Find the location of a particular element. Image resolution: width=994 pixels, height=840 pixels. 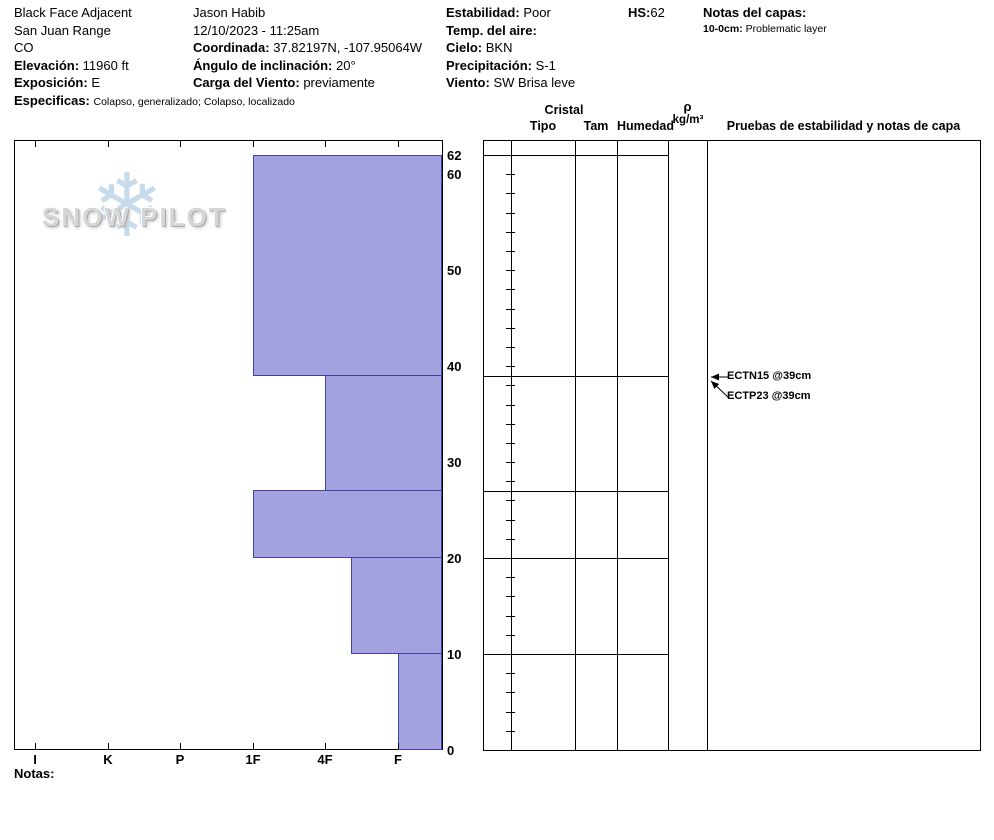

depth-axis-label: 50 is located at coordinates (454, 270).